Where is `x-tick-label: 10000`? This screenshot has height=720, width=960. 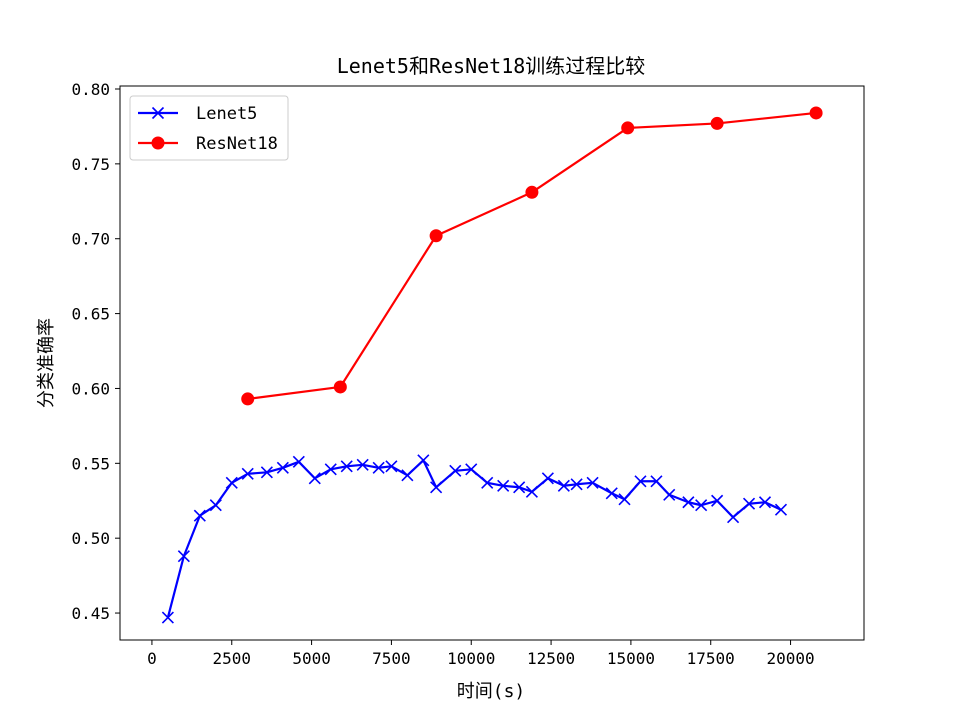
x-tick-label: 10000 is located at coordinates (471, 658).